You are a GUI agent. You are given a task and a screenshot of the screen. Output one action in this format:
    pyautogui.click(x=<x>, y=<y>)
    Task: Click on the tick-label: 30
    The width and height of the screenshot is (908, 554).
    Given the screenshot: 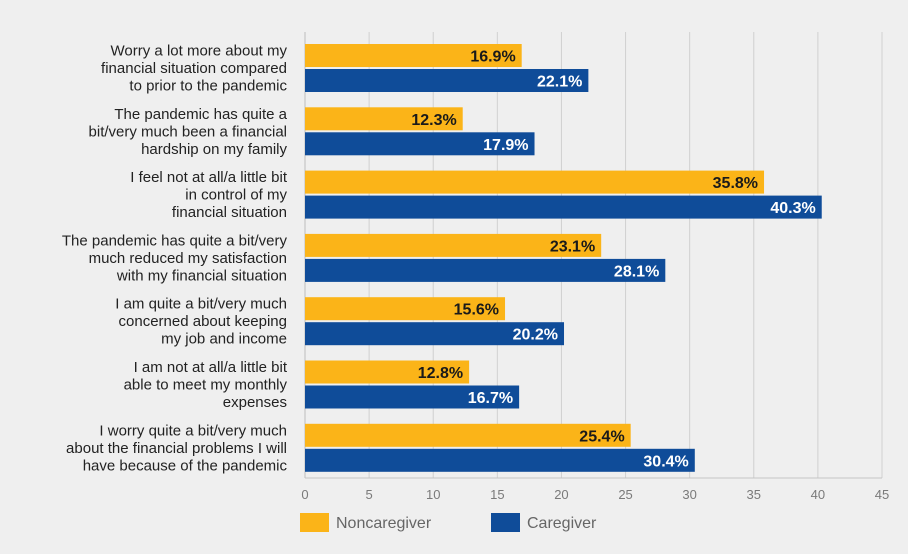 What is the action you would take?
    pyautogui.click(x=689, y=494)
    